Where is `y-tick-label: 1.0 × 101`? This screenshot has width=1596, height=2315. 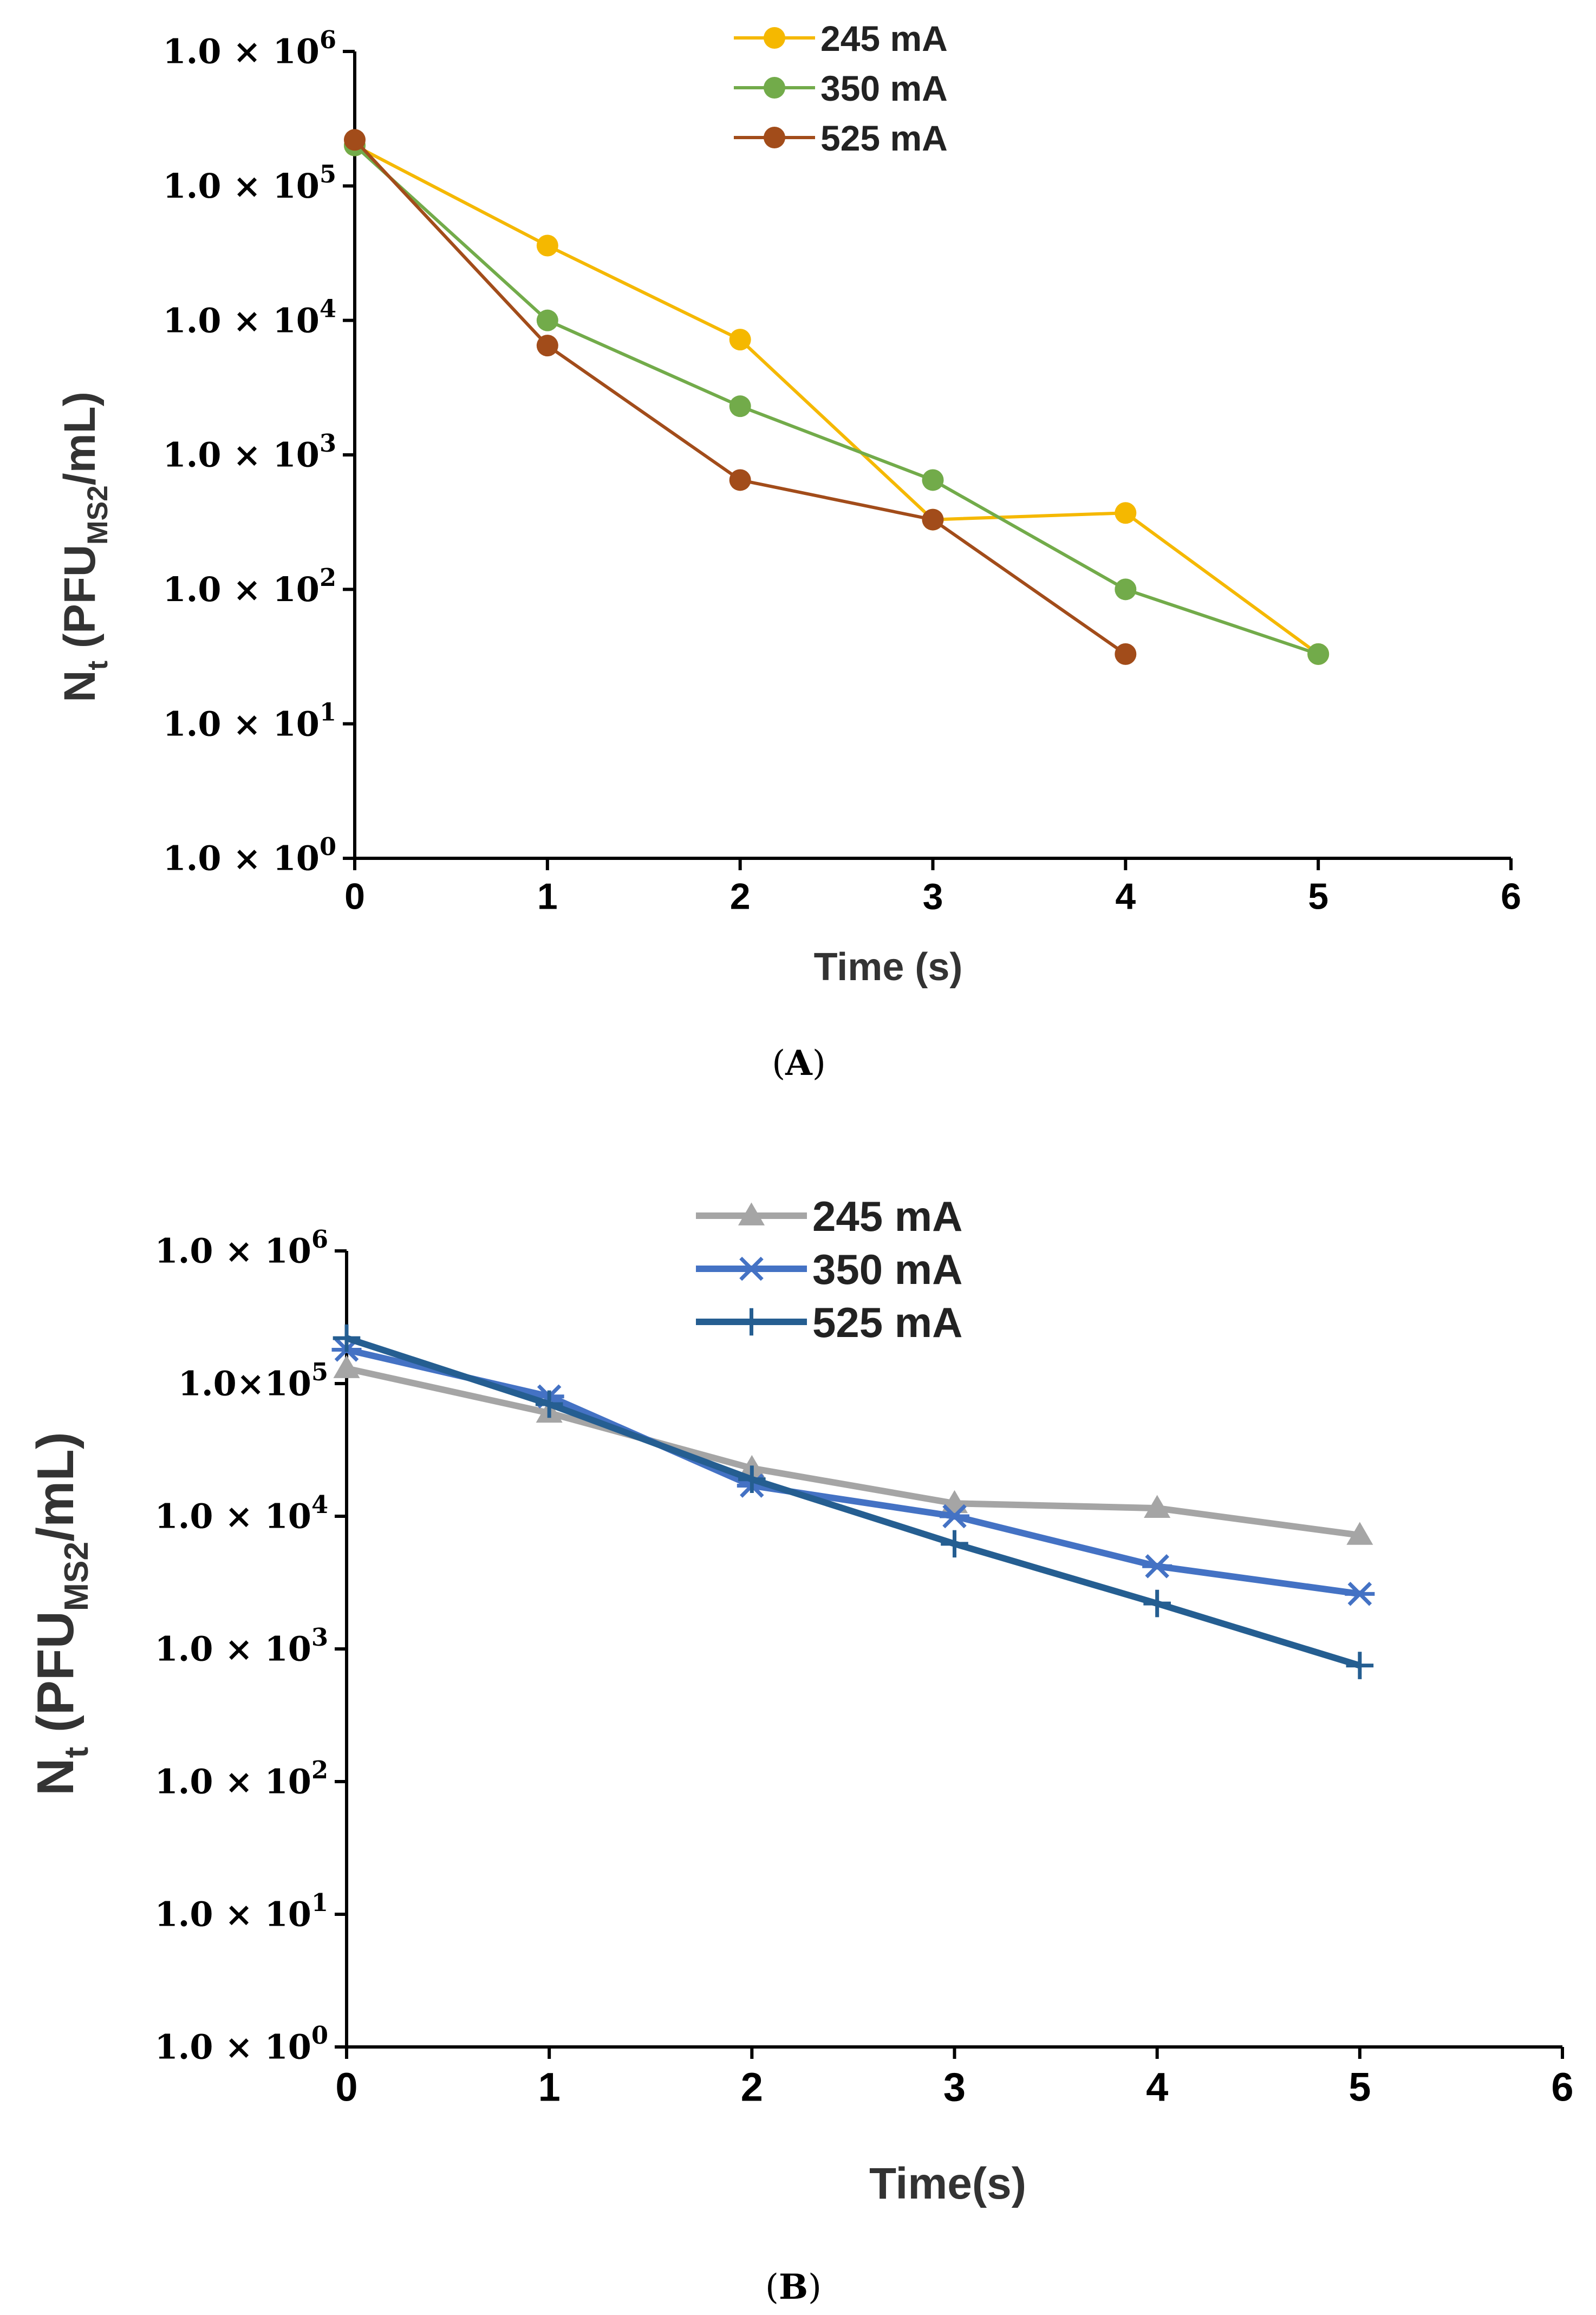
y-tick-label: 1.0 × 101 is located at coordinates (249, 720).